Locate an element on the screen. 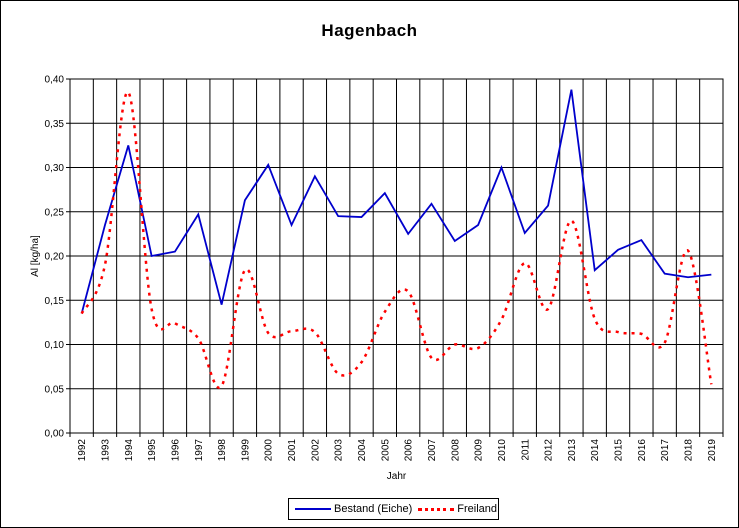 The image size is (739, 528). x-tick-label: 2004 is located at coordinates (362, 450).